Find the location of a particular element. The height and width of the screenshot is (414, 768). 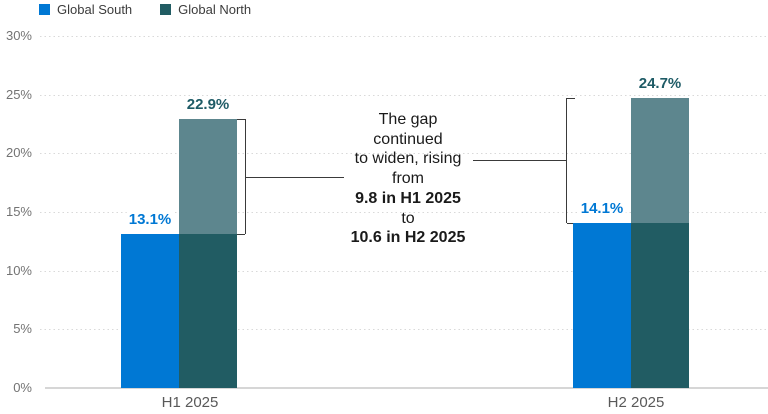

bar-global-south-h2-2025 is located at coordinates (602, 305).